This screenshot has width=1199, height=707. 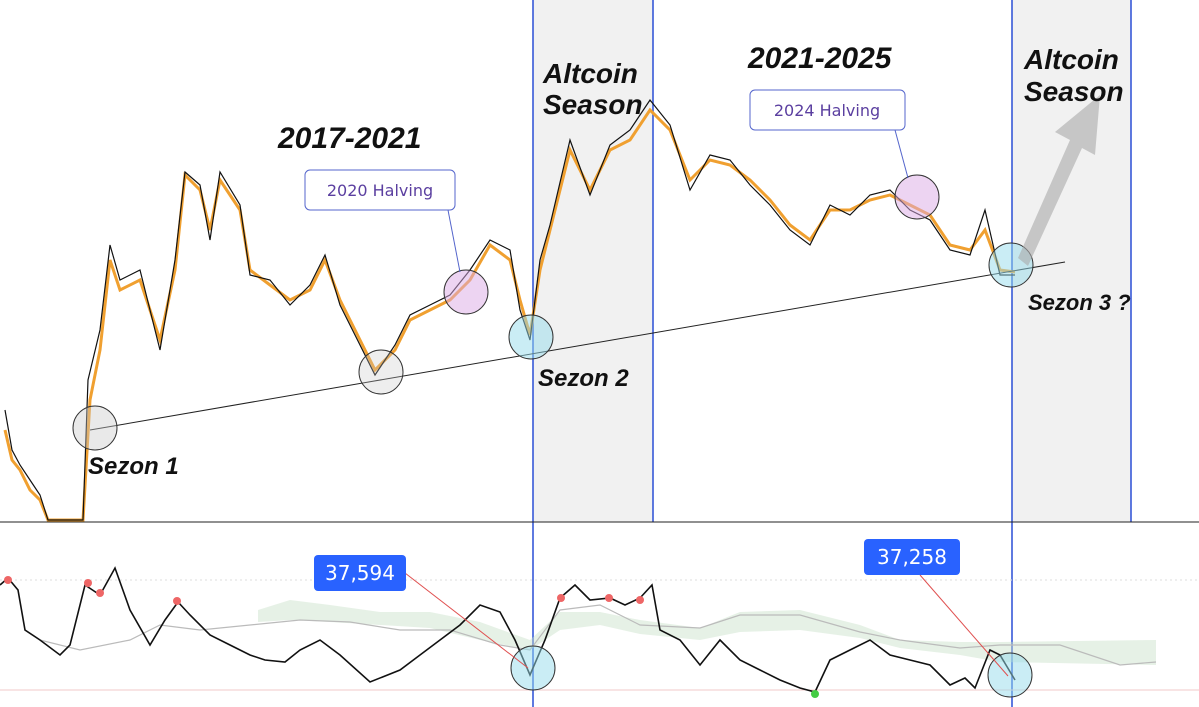 What do you see at coordinates (820, 58) in the screenshot?
I see `cycle-label: 2021-2025` at bounding box center [820, 58].